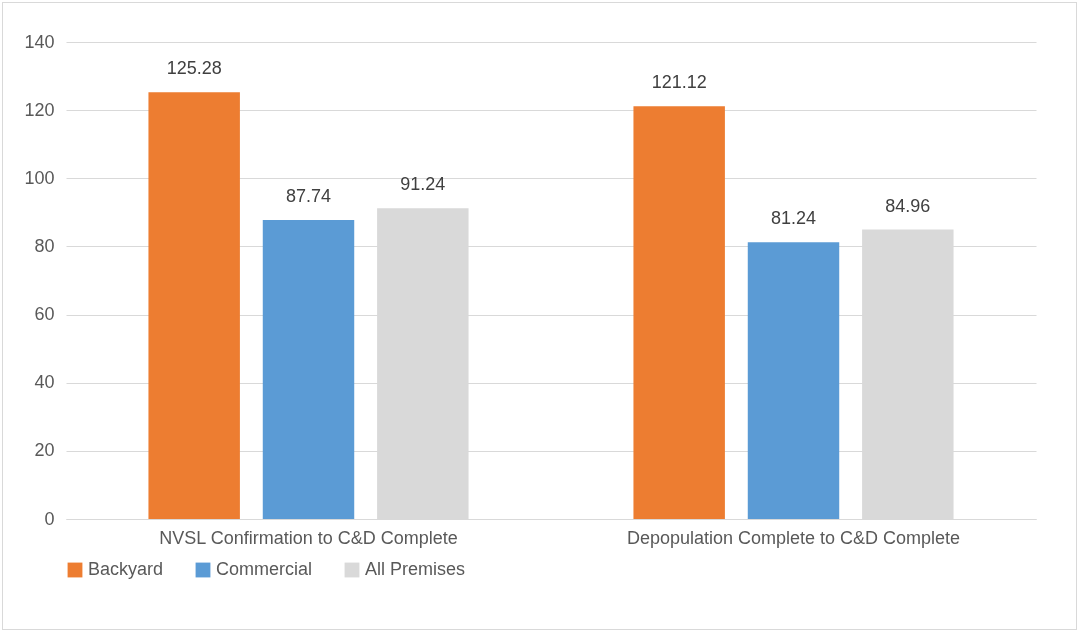 The height and width of the screenshot is (632, 1079). What do you see at coordinates (39, 177) in the screenshot?
I see `y-tick-label: 100` at bounding box center [39, 177].